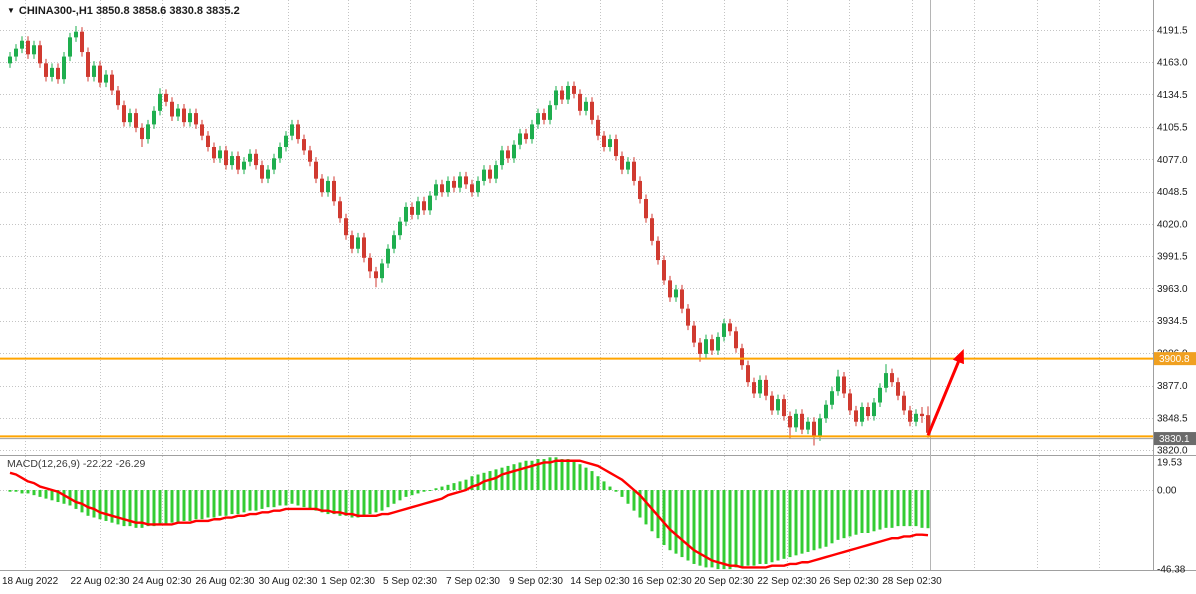 The height and width of the screenshot is (594, 1196). I want to click on price-axis-tick: 4191.5, so click(1172, 31).